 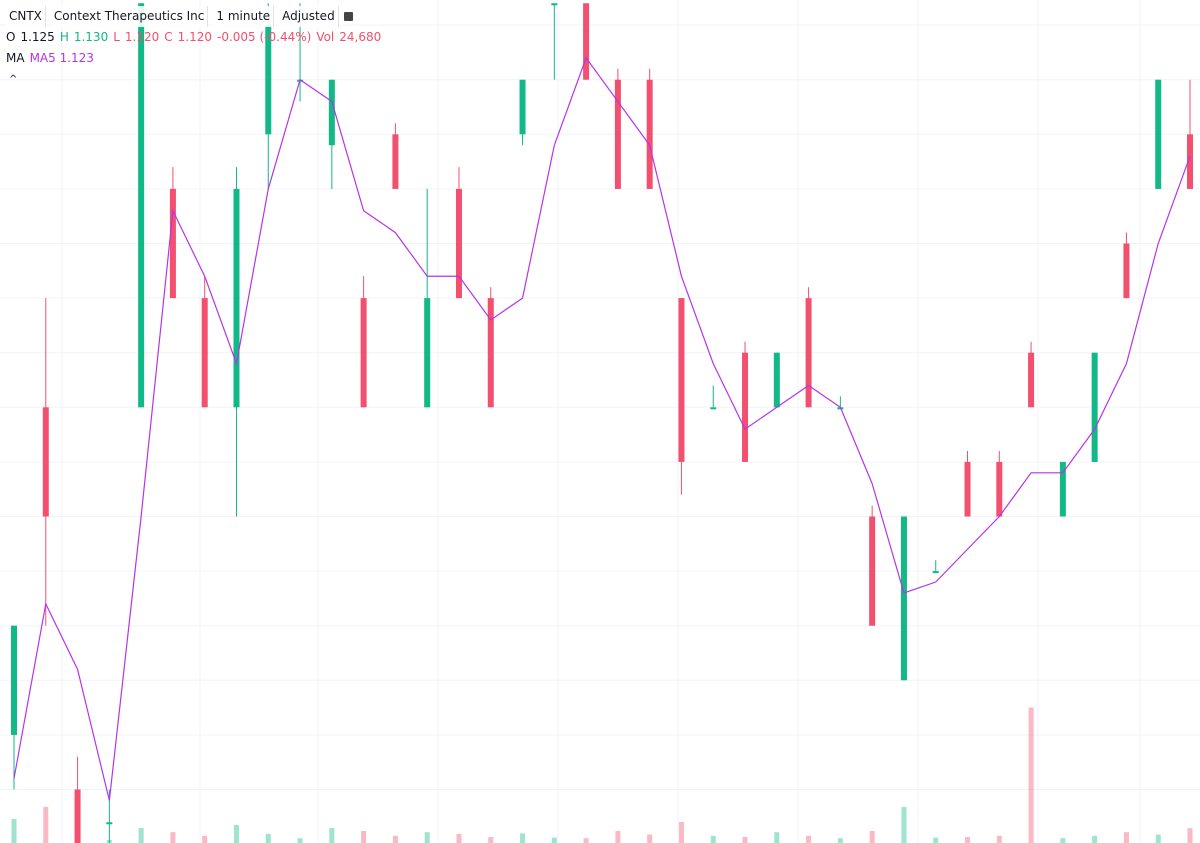 I want to click on c-value: 1.120, so click(x=194, y=37).